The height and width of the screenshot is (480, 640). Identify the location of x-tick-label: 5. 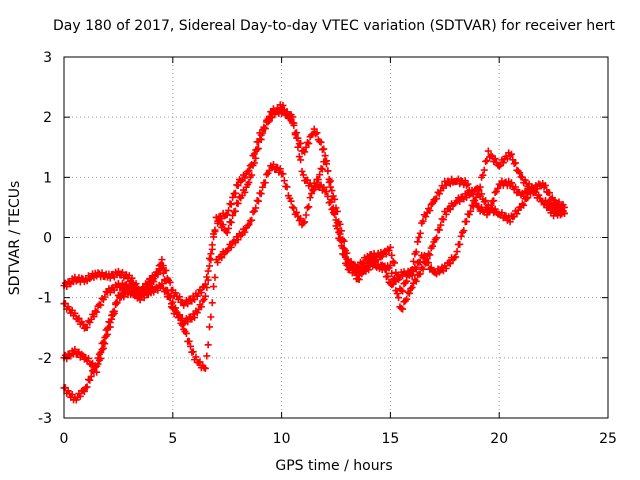
(172, 439).